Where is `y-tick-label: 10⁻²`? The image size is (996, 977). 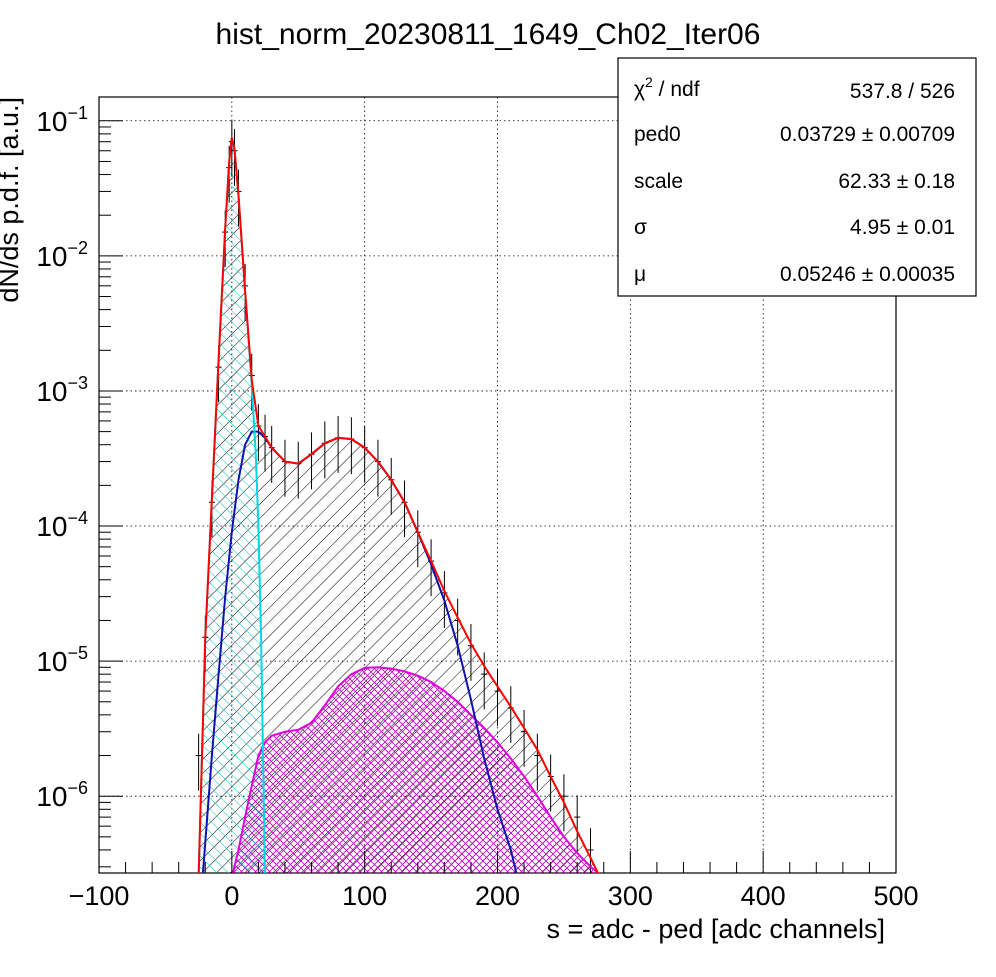
y-tick-label: 10⁻² is located at coordinates (62, 255).